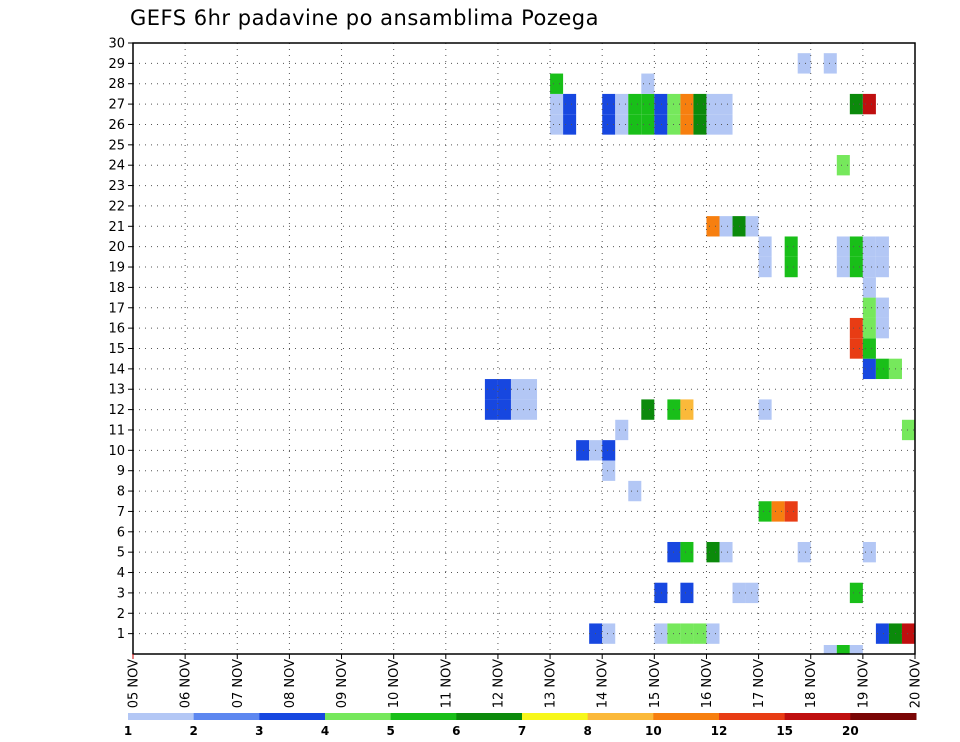 The image size is (960, 742). I want to click on legend-label: 2, so click(193, 731).